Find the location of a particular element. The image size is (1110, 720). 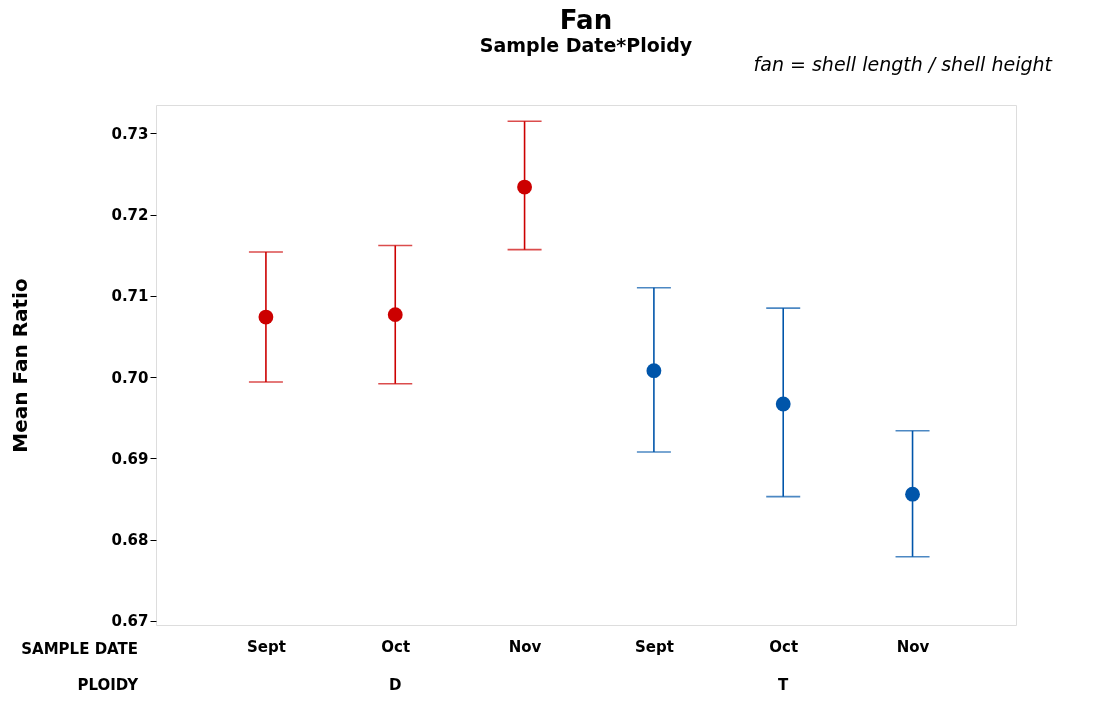

text: D is located at coordinates (395, 685).